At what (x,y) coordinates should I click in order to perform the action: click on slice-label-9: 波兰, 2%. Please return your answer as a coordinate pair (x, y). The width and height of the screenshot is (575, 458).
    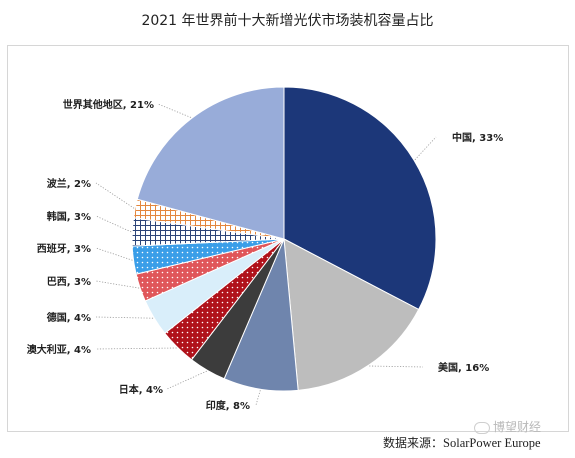
    Looking at the image, I should click on (69, 183).